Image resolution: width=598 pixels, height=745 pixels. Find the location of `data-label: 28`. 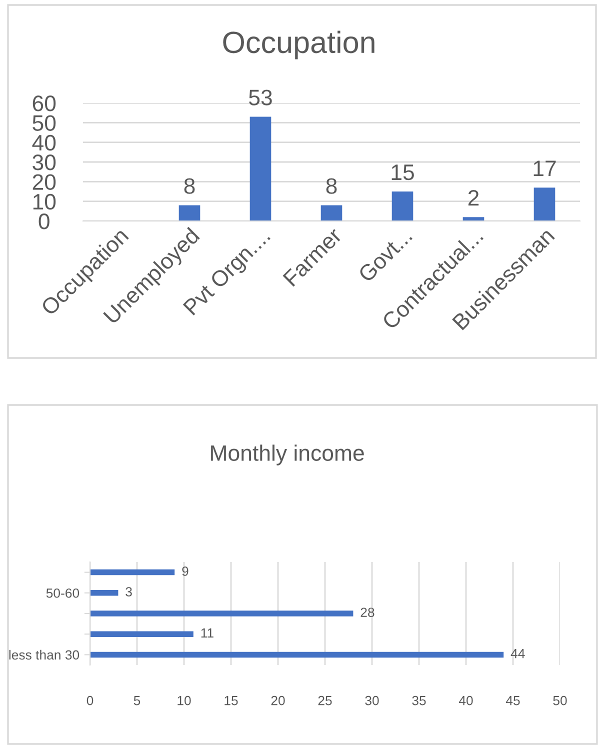

data-label: 28 is located at coordinates (367, 613).